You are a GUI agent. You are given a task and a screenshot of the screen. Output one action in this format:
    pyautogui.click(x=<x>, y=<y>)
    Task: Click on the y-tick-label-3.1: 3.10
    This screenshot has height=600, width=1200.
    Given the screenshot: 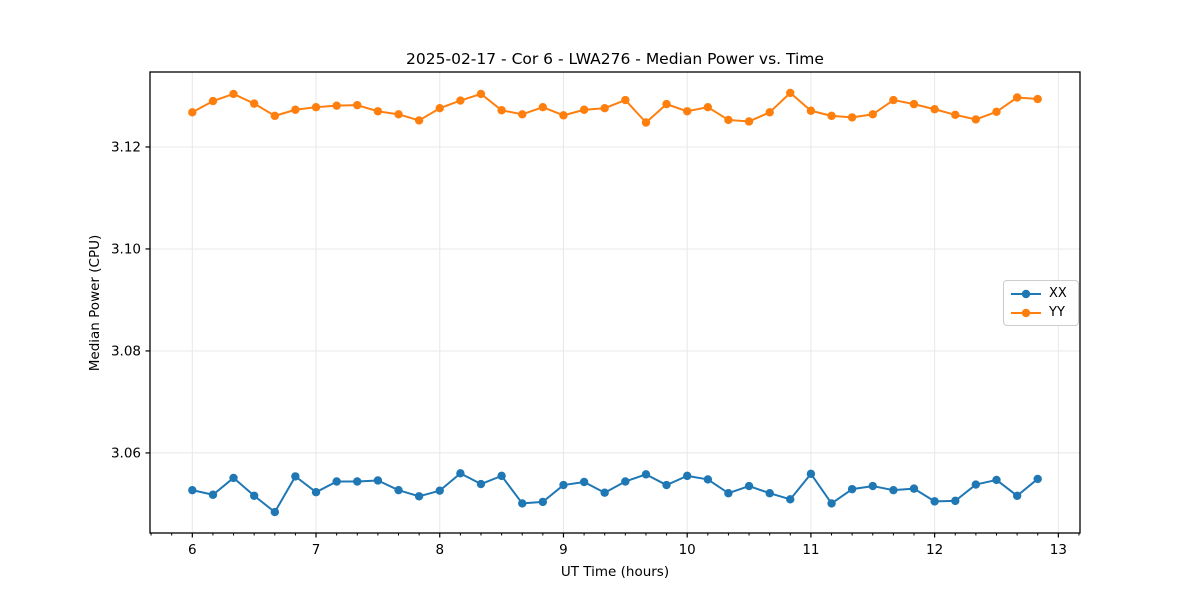 What is the action you would take?
    pyautogui.click(x=126, y=249)
    